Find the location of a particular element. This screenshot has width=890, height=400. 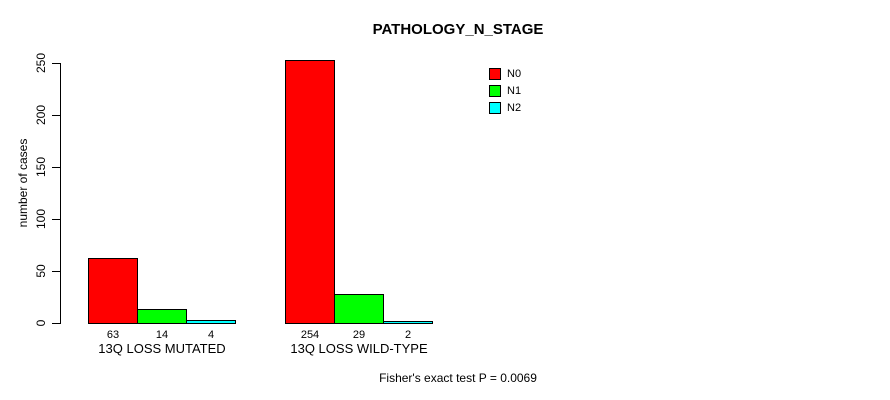

legend-label: N2 is located at coordinates (514, 107).